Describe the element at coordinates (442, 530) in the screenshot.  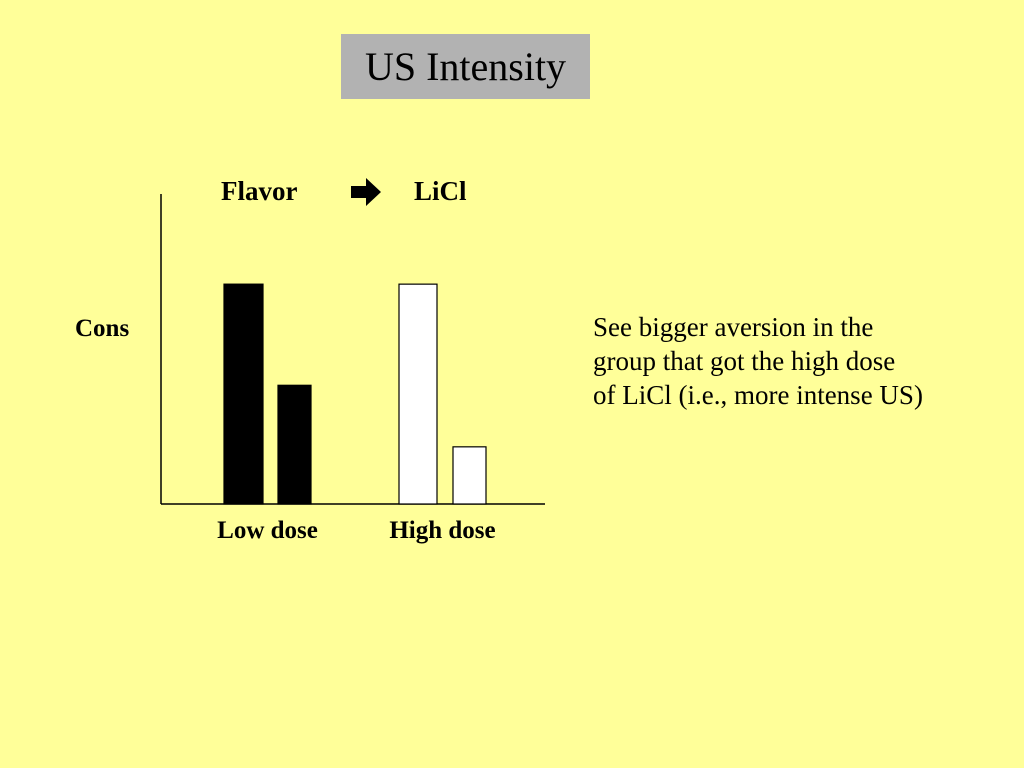
I see `x-tick-label-high-dose: High dose` at that location.